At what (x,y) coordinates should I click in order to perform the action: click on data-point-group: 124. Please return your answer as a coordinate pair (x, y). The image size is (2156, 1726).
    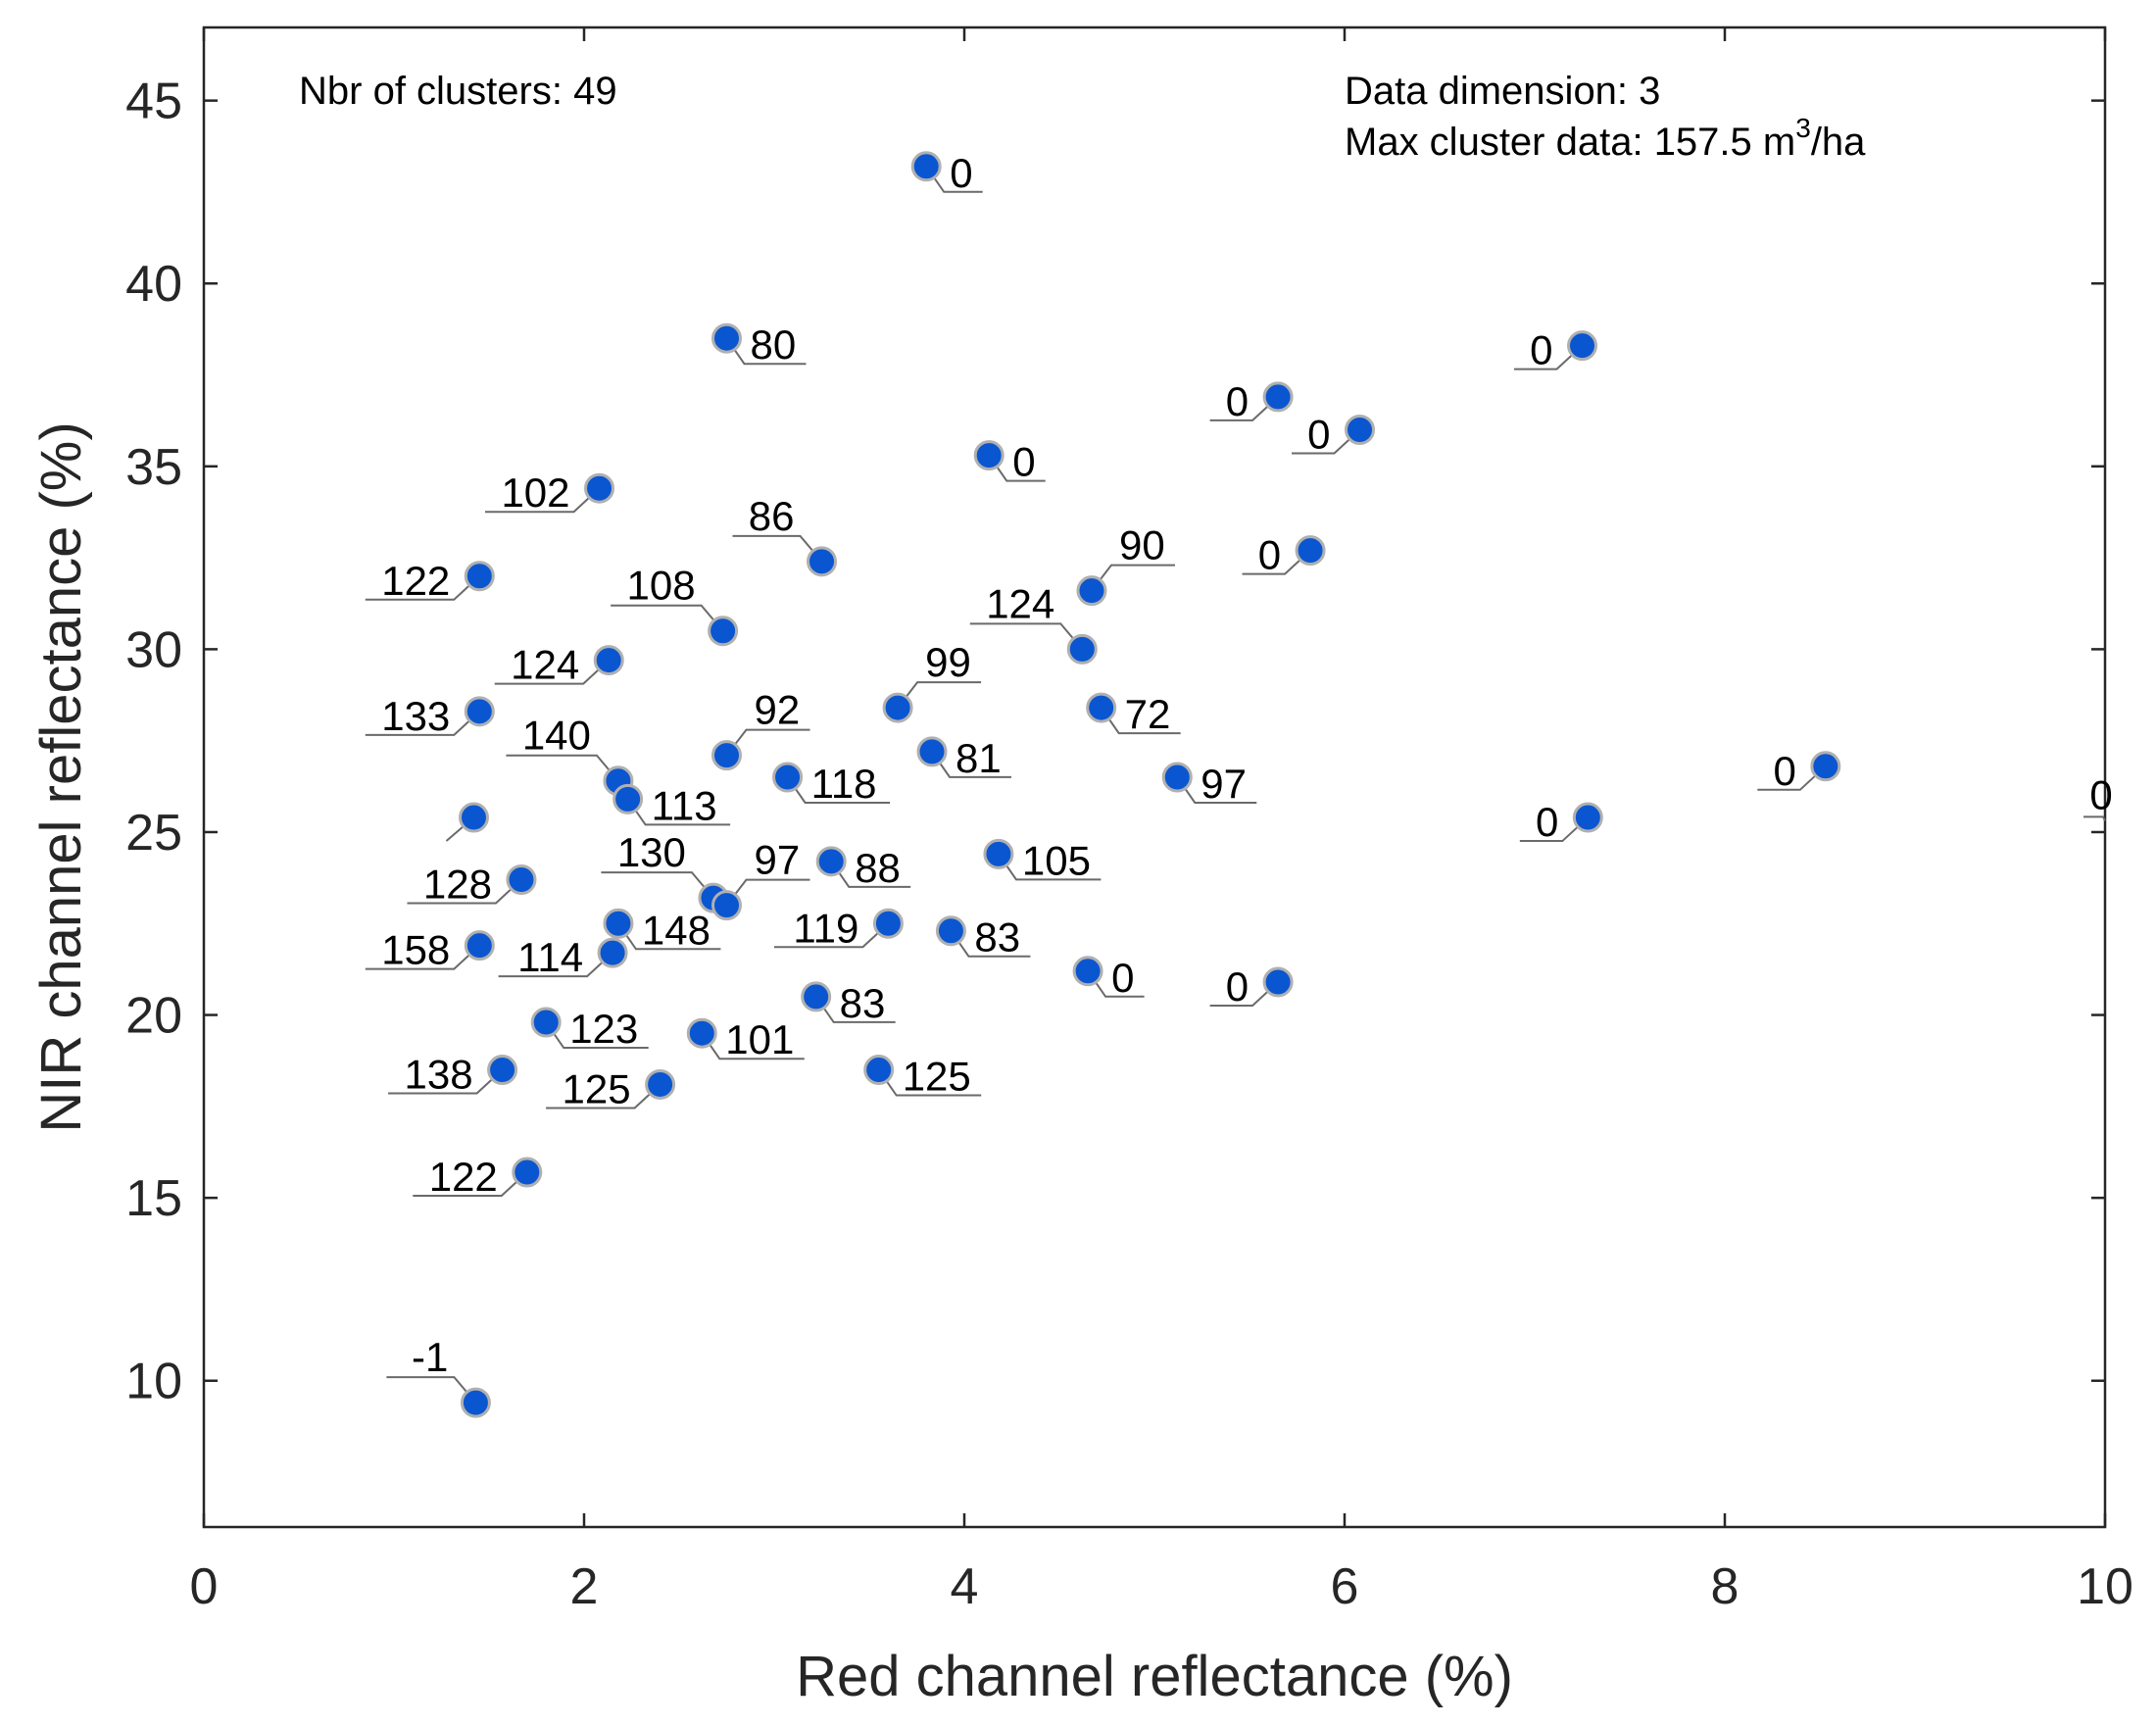
    Looking at the image, I should click on (559, 665).